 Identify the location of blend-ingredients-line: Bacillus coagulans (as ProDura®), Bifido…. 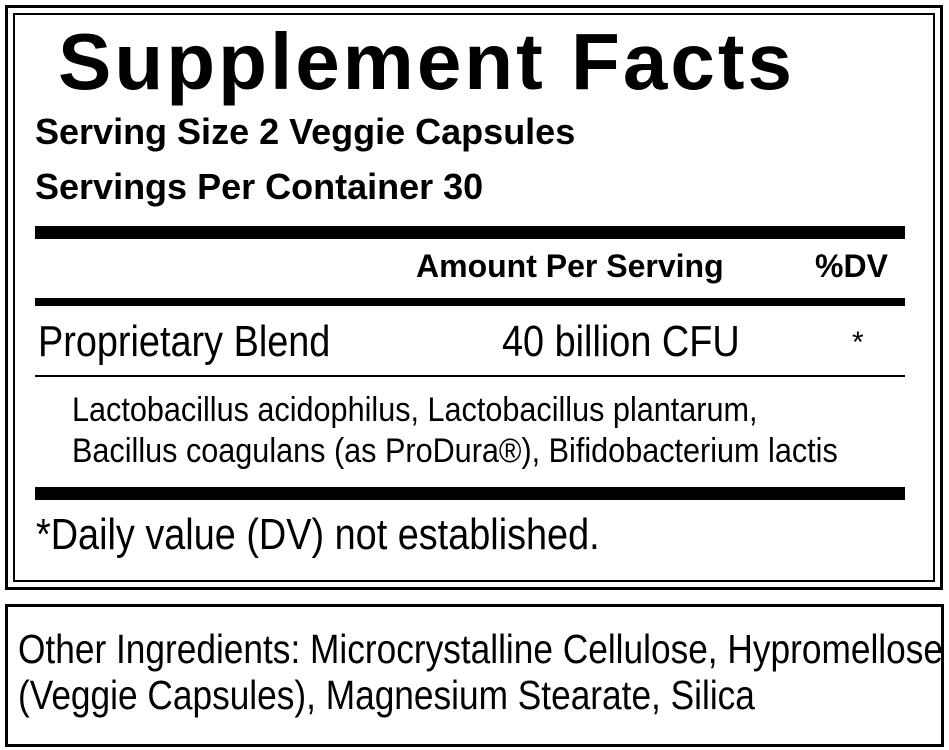
(455, 451).